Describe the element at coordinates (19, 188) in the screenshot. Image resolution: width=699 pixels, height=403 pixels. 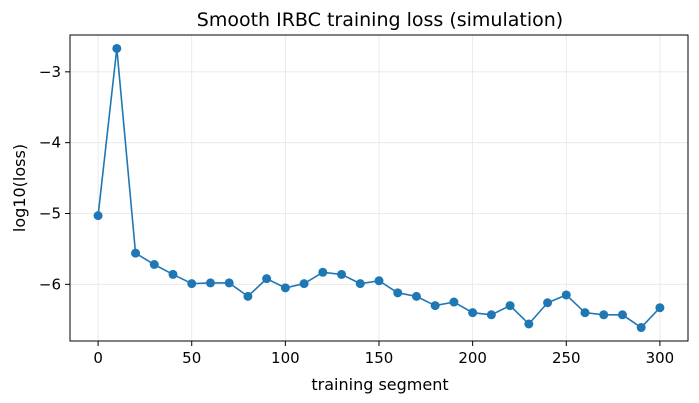
I see `y-axis-label: log10(loss)` at that location.